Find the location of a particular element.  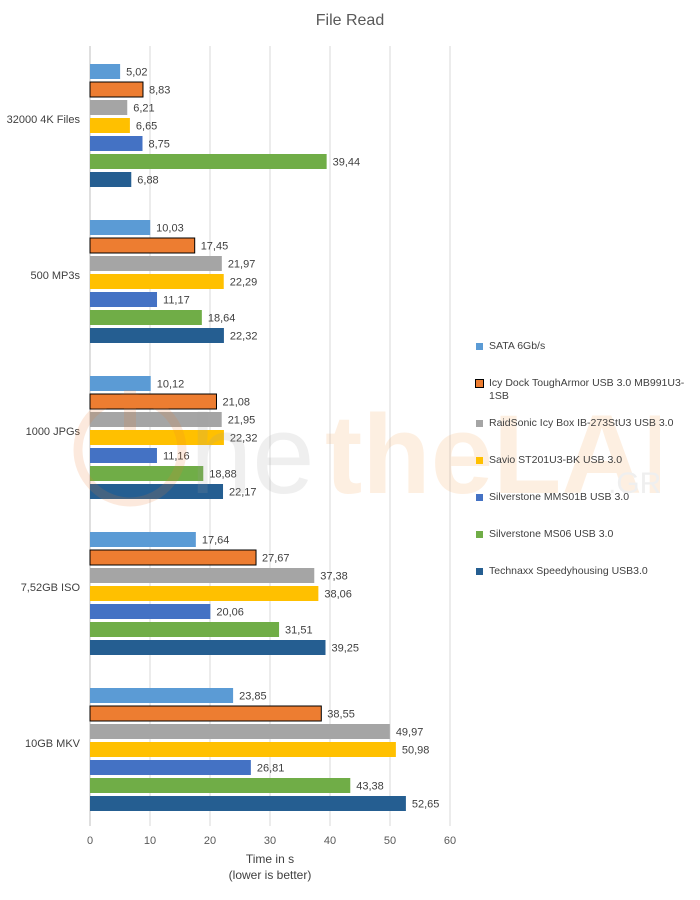

x-axis-title: Time in s (lower is better) is located at coordinates (270, 867).